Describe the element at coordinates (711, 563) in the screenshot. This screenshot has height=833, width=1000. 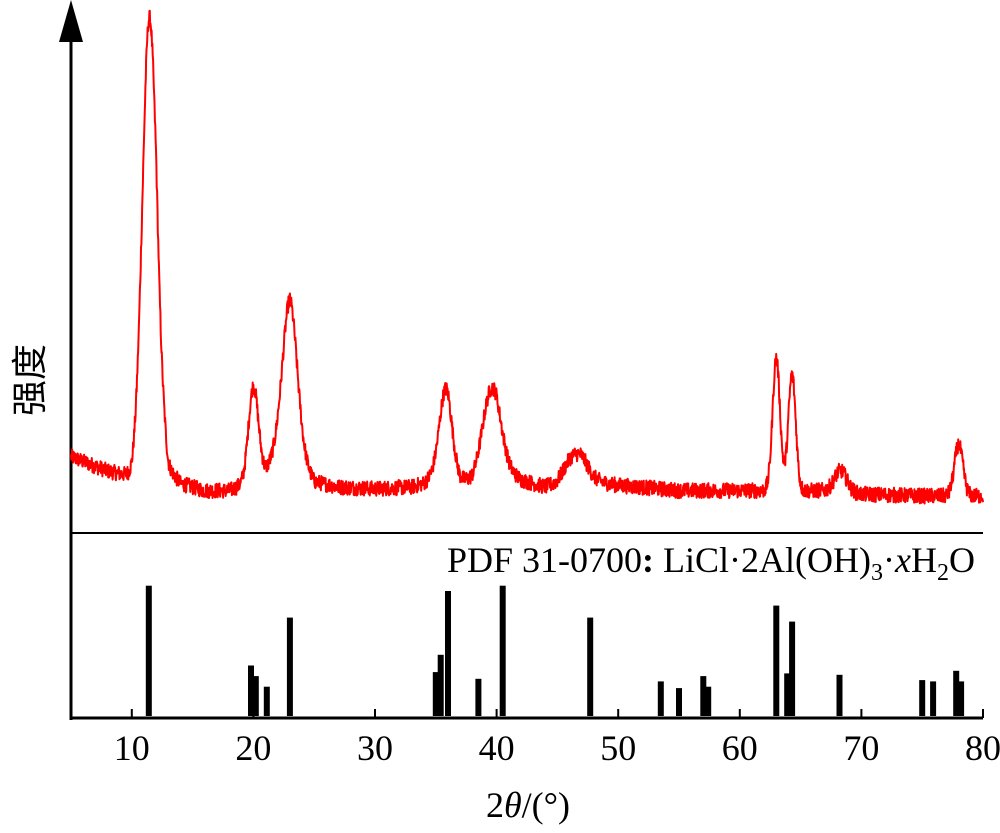
I see `reference-label: PDF 31-0700: LiCl·2Al(OH)3·xH2O` at that location.